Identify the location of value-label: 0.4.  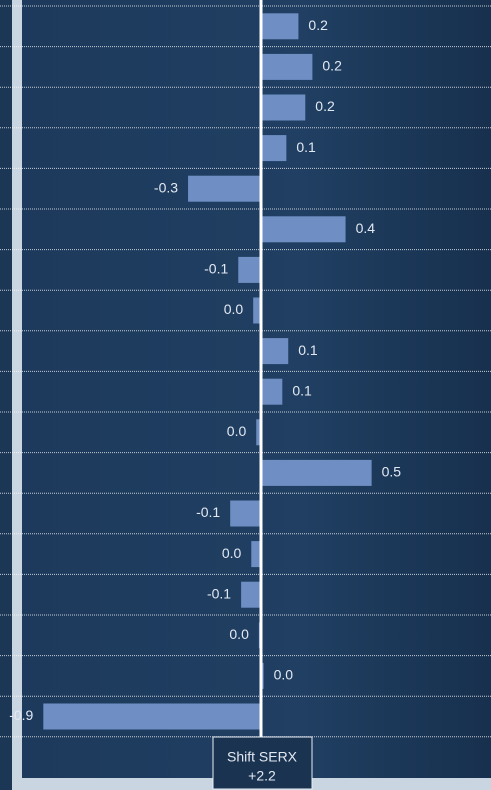
(366, 228).